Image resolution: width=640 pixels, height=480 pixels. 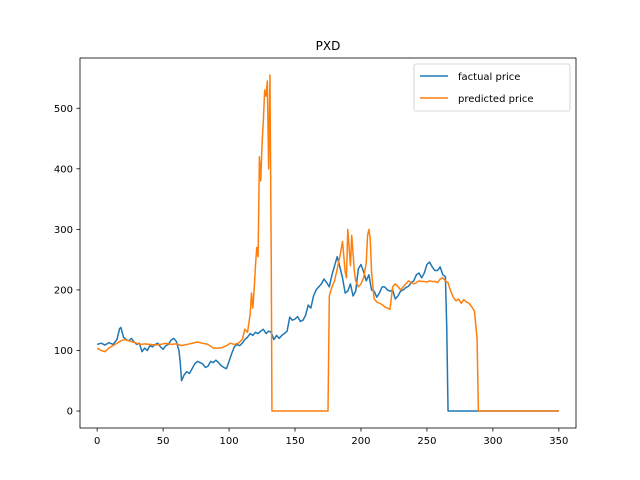 I want to click on x-axis: 0 50 100 150 200 250 300 350, so click(x=331, y=437).